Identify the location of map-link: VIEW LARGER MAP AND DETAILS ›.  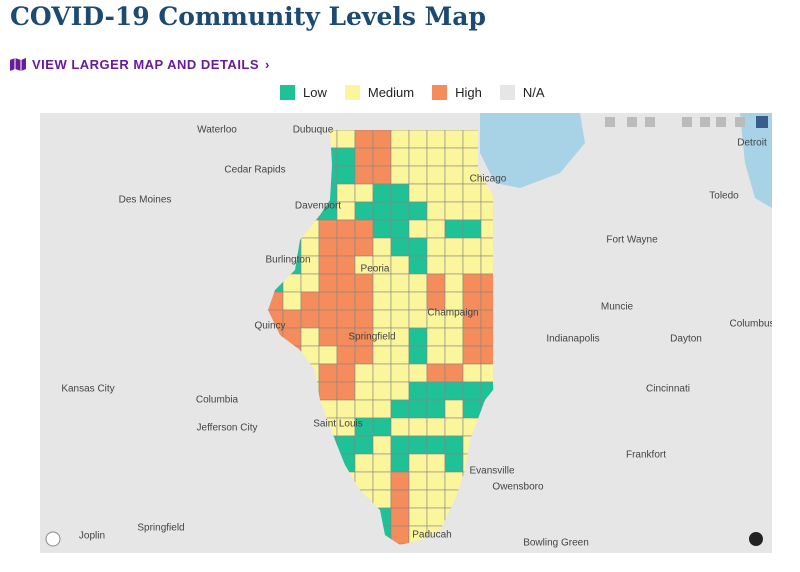
(140, 64).